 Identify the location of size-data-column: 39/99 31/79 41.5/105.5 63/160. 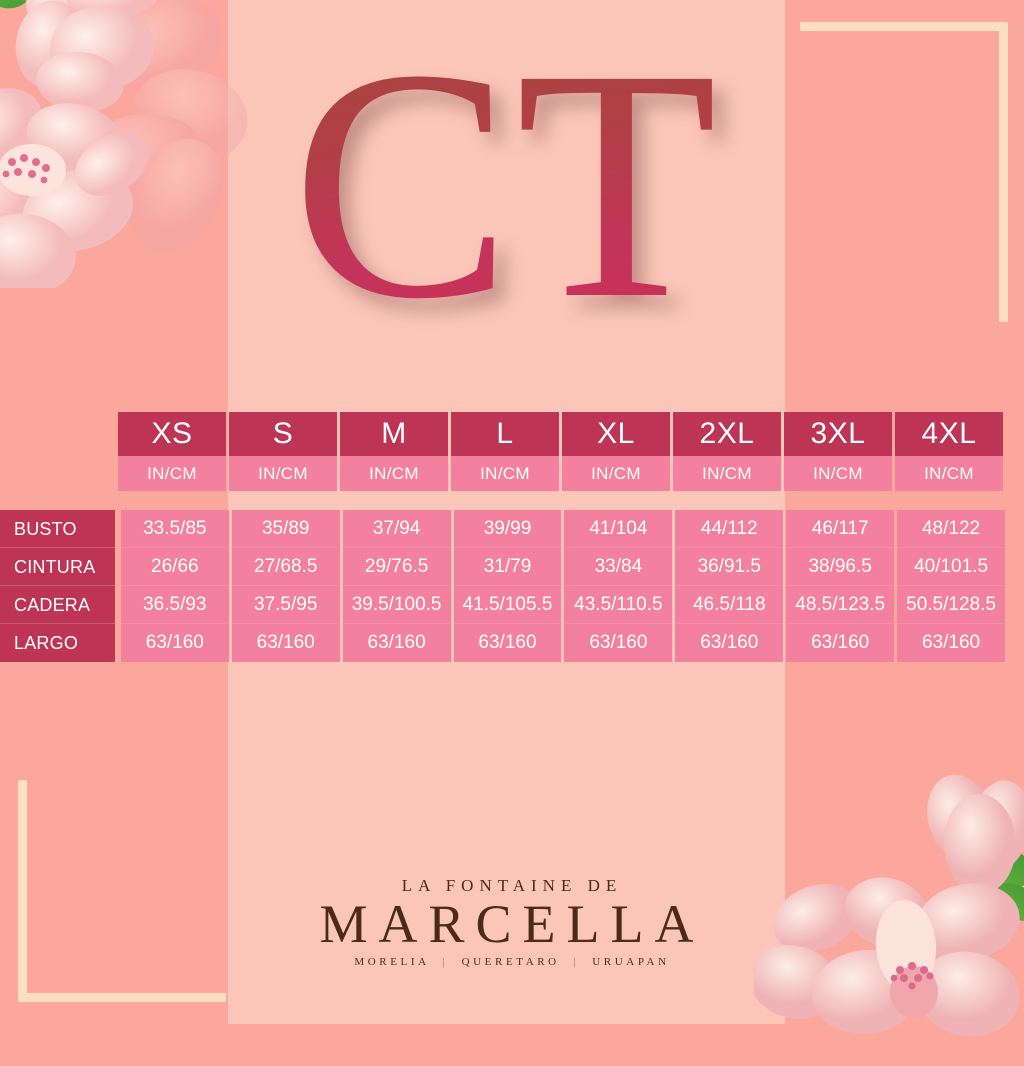
(507, 586).